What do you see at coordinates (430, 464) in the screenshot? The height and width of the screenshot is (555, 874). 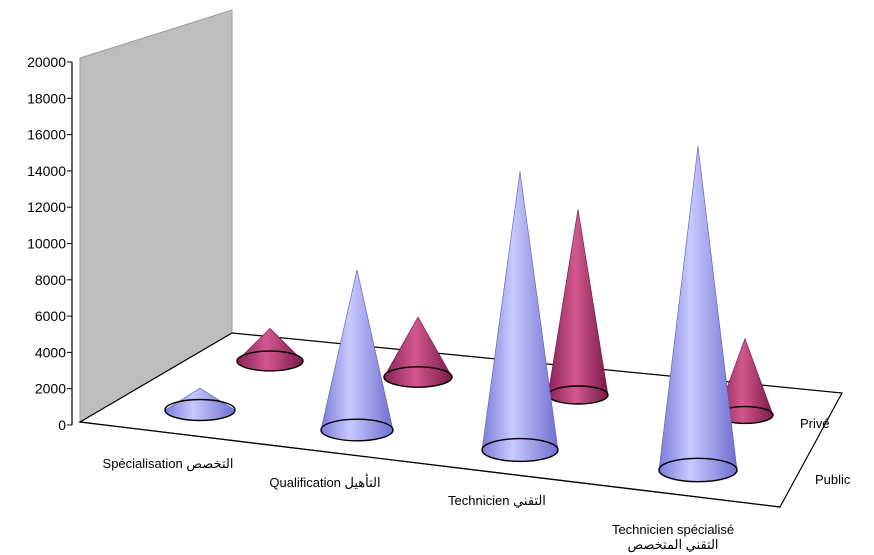 I see `x-axis` at bounding box center [430, 464].